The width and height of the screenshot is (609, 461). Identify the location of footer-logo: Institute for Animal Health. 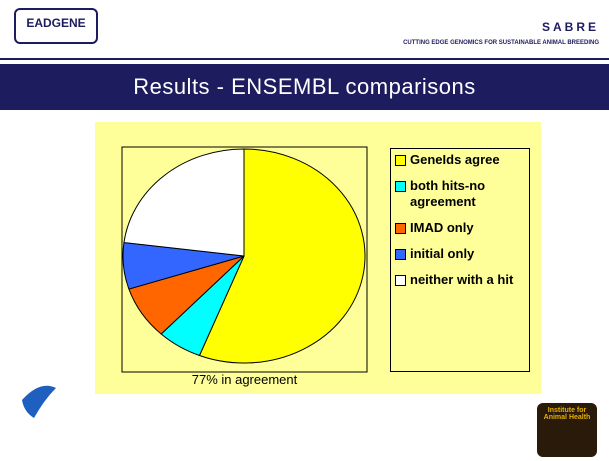
(567, 430).